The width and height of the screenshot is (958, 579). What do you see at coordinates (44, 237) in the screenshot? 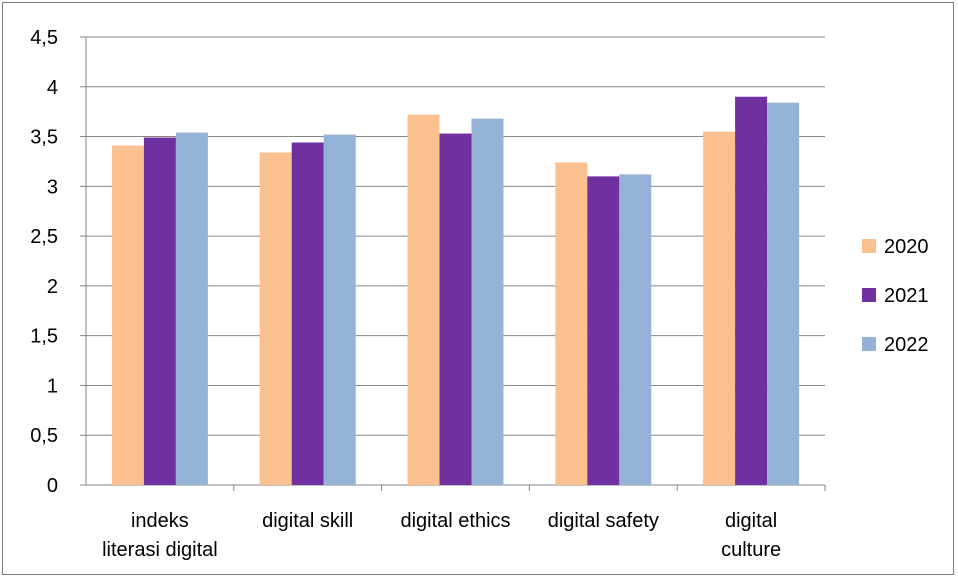
I see `y-tick-label: 2,5` at bounding box center [44, 237].